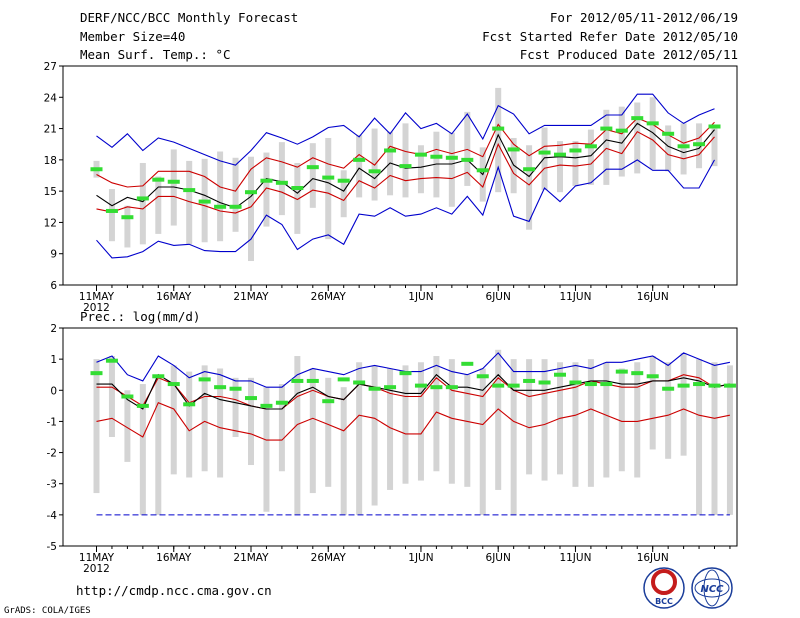  What do you see at coordinates (50, 130) in the screenshot?
I see `y-tick-label: 21` at bounding box center [50, 130].